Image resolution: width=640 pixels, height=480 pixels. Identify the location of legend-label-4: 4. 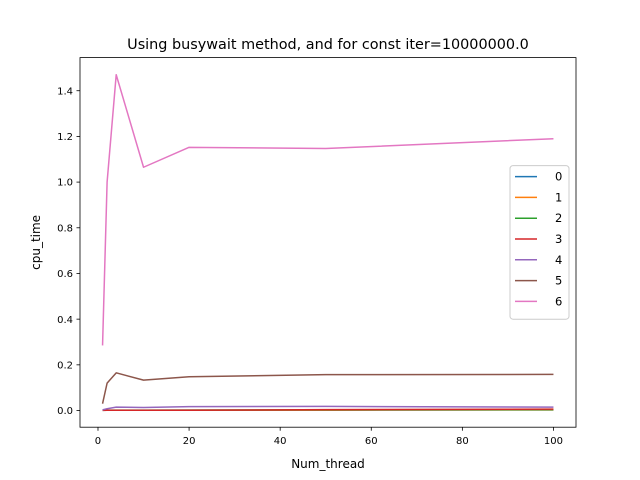
(558, 260).